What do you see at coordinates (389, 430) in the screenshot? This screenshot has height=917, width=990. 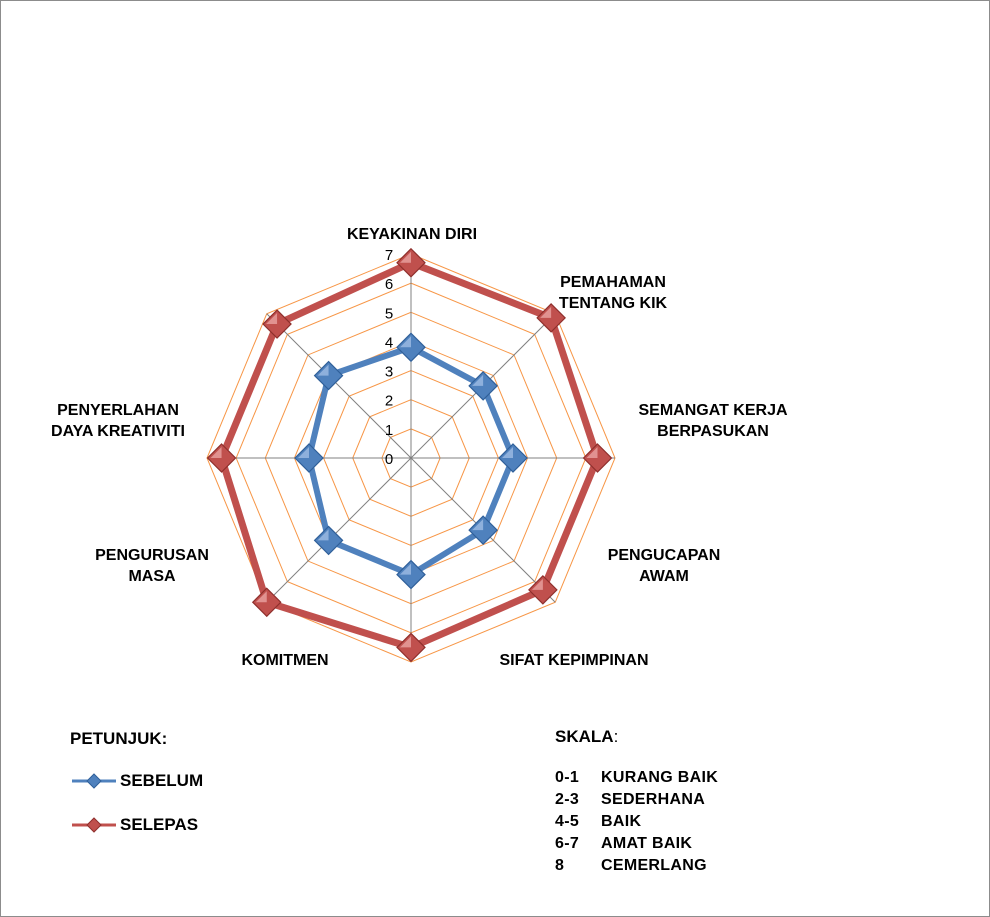 I see `tick-label: 1` at bounding box center [389, 430].